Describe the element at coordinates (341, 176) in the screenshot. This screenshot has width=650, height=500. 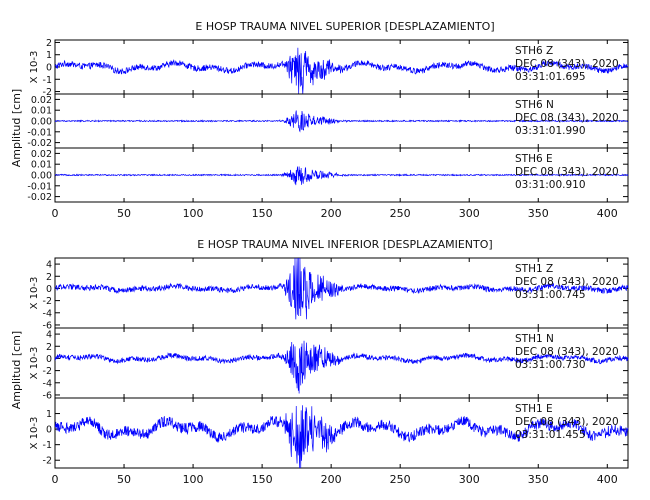
I see `waveform-sth6-e` at that location.